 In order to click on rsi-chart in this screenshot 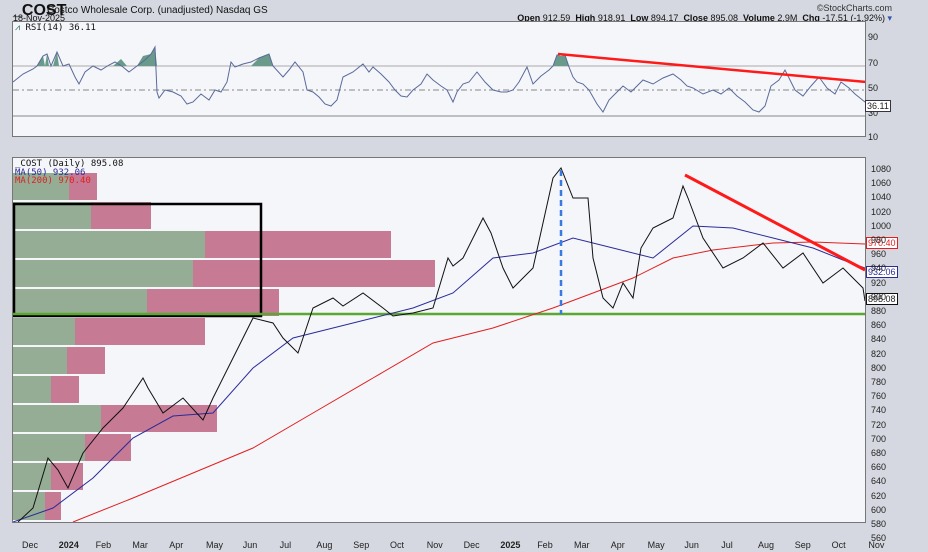, I will do `click(439, 81)`.